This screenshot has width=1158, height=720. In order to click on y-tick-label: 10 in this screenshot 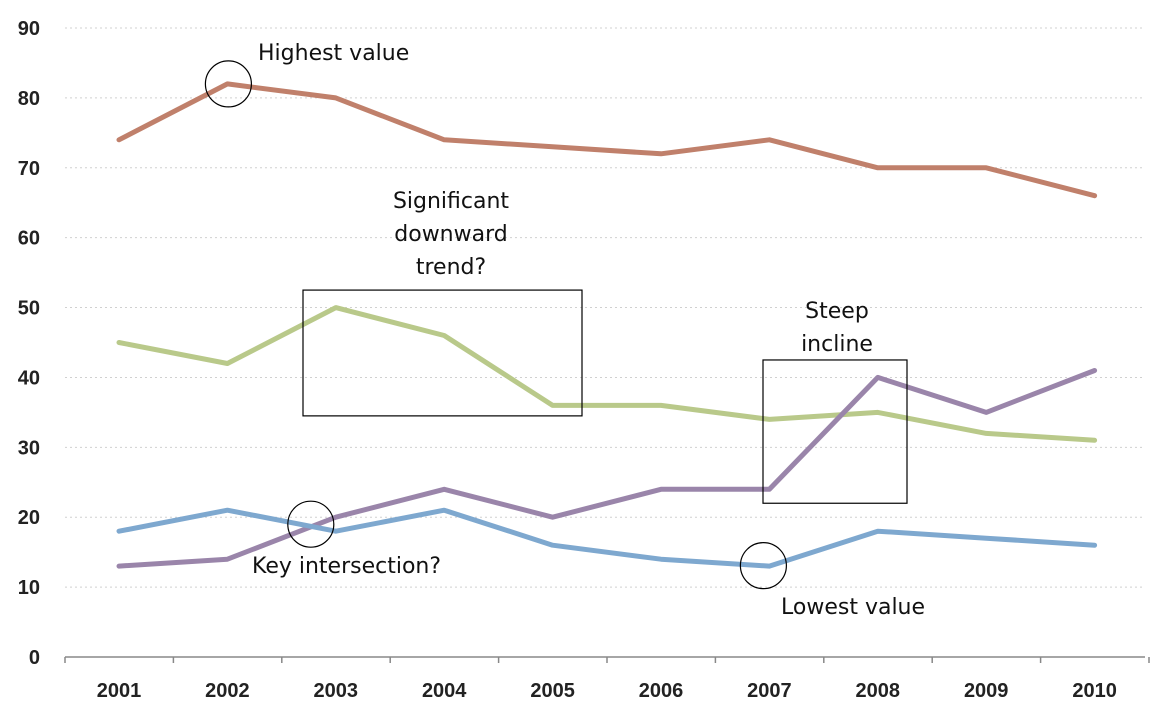, I will do `click(29, 588)`.